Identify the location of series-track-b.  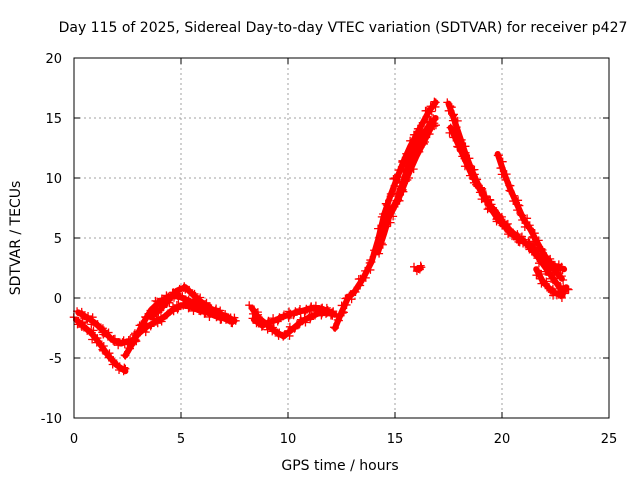
(103, 328).